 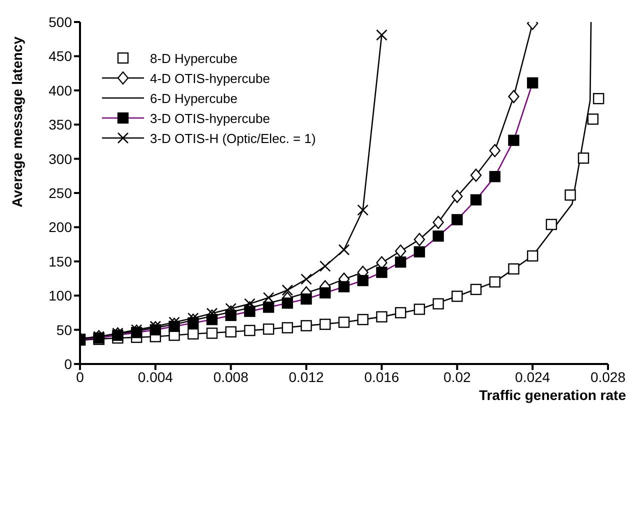 What do you see at coordinates (60, 261) in the screenshot?
I see `y-tick-label: 150` at bounding box center [60, 261].